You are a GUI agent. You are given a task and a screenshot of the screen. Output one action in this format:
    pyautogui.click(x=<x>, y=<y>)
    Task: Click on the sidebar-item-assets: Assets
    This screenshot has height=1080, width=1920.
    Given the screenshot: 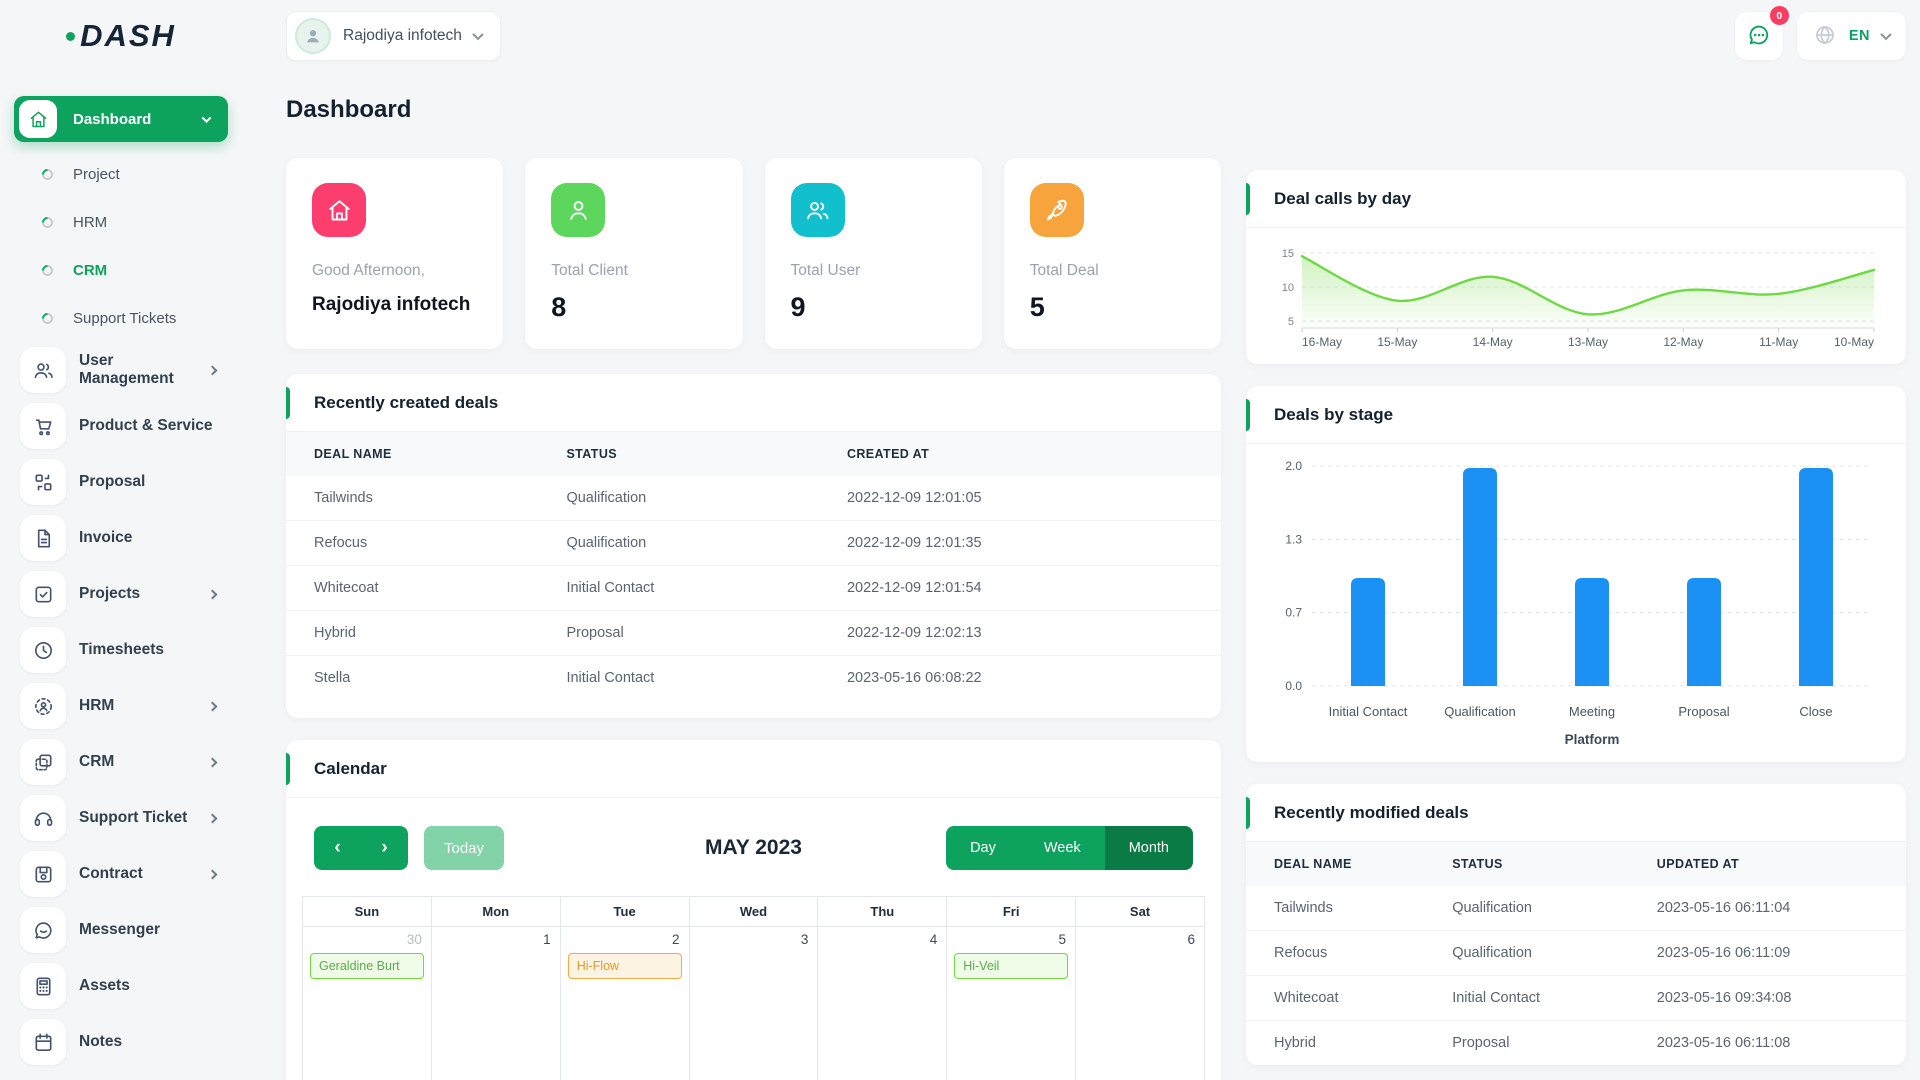 What is the action you would take?
    pyautogui.click(x=121, y=986)
    